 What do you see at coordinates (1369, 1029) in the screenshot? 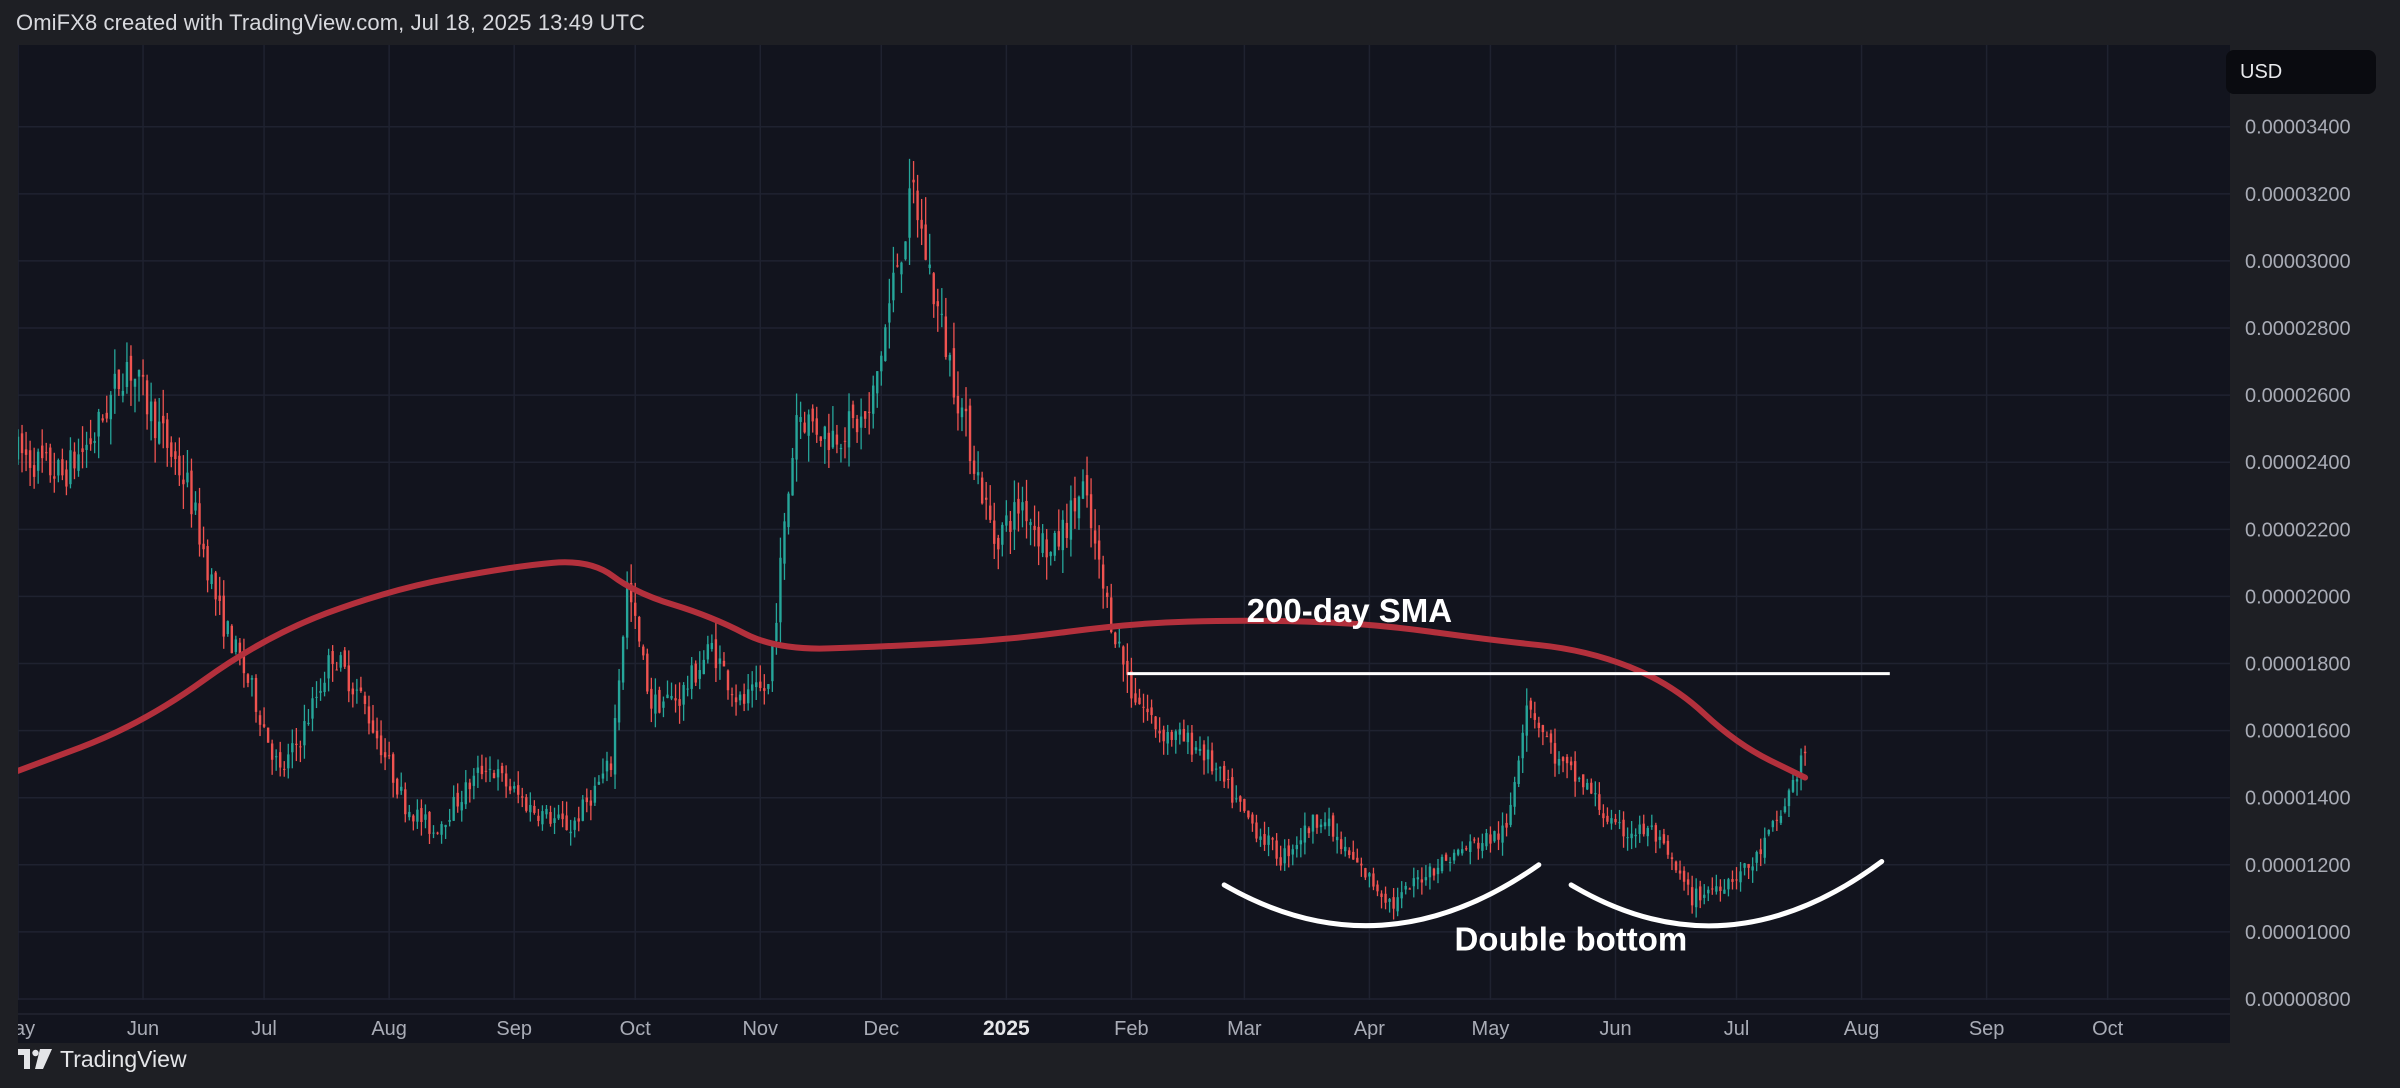
I see `time-tick-label: Apr` at bounding box center [1369, 1029].